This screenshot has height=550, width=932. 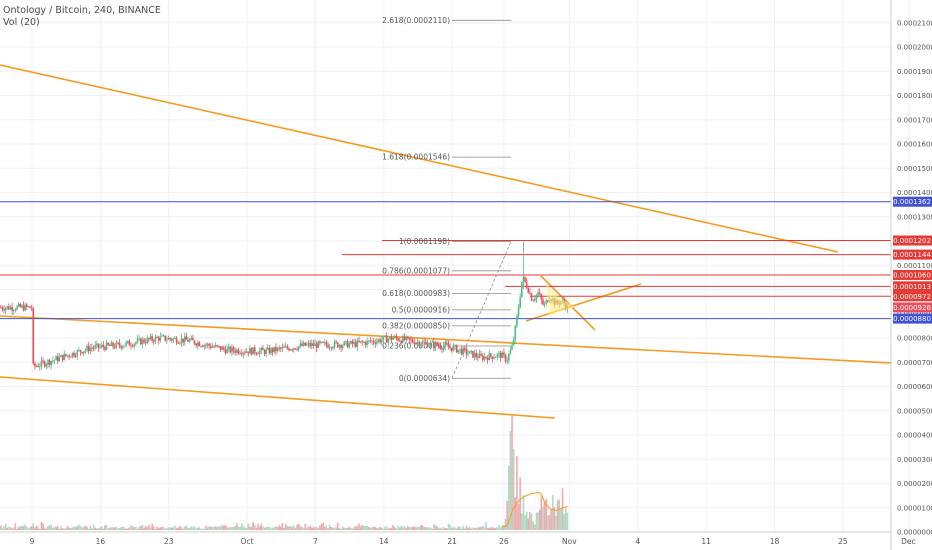 What do you see at coordinates (912, 254) in the screenshot?
I see `level-tag` at bounding box center [912, 254].